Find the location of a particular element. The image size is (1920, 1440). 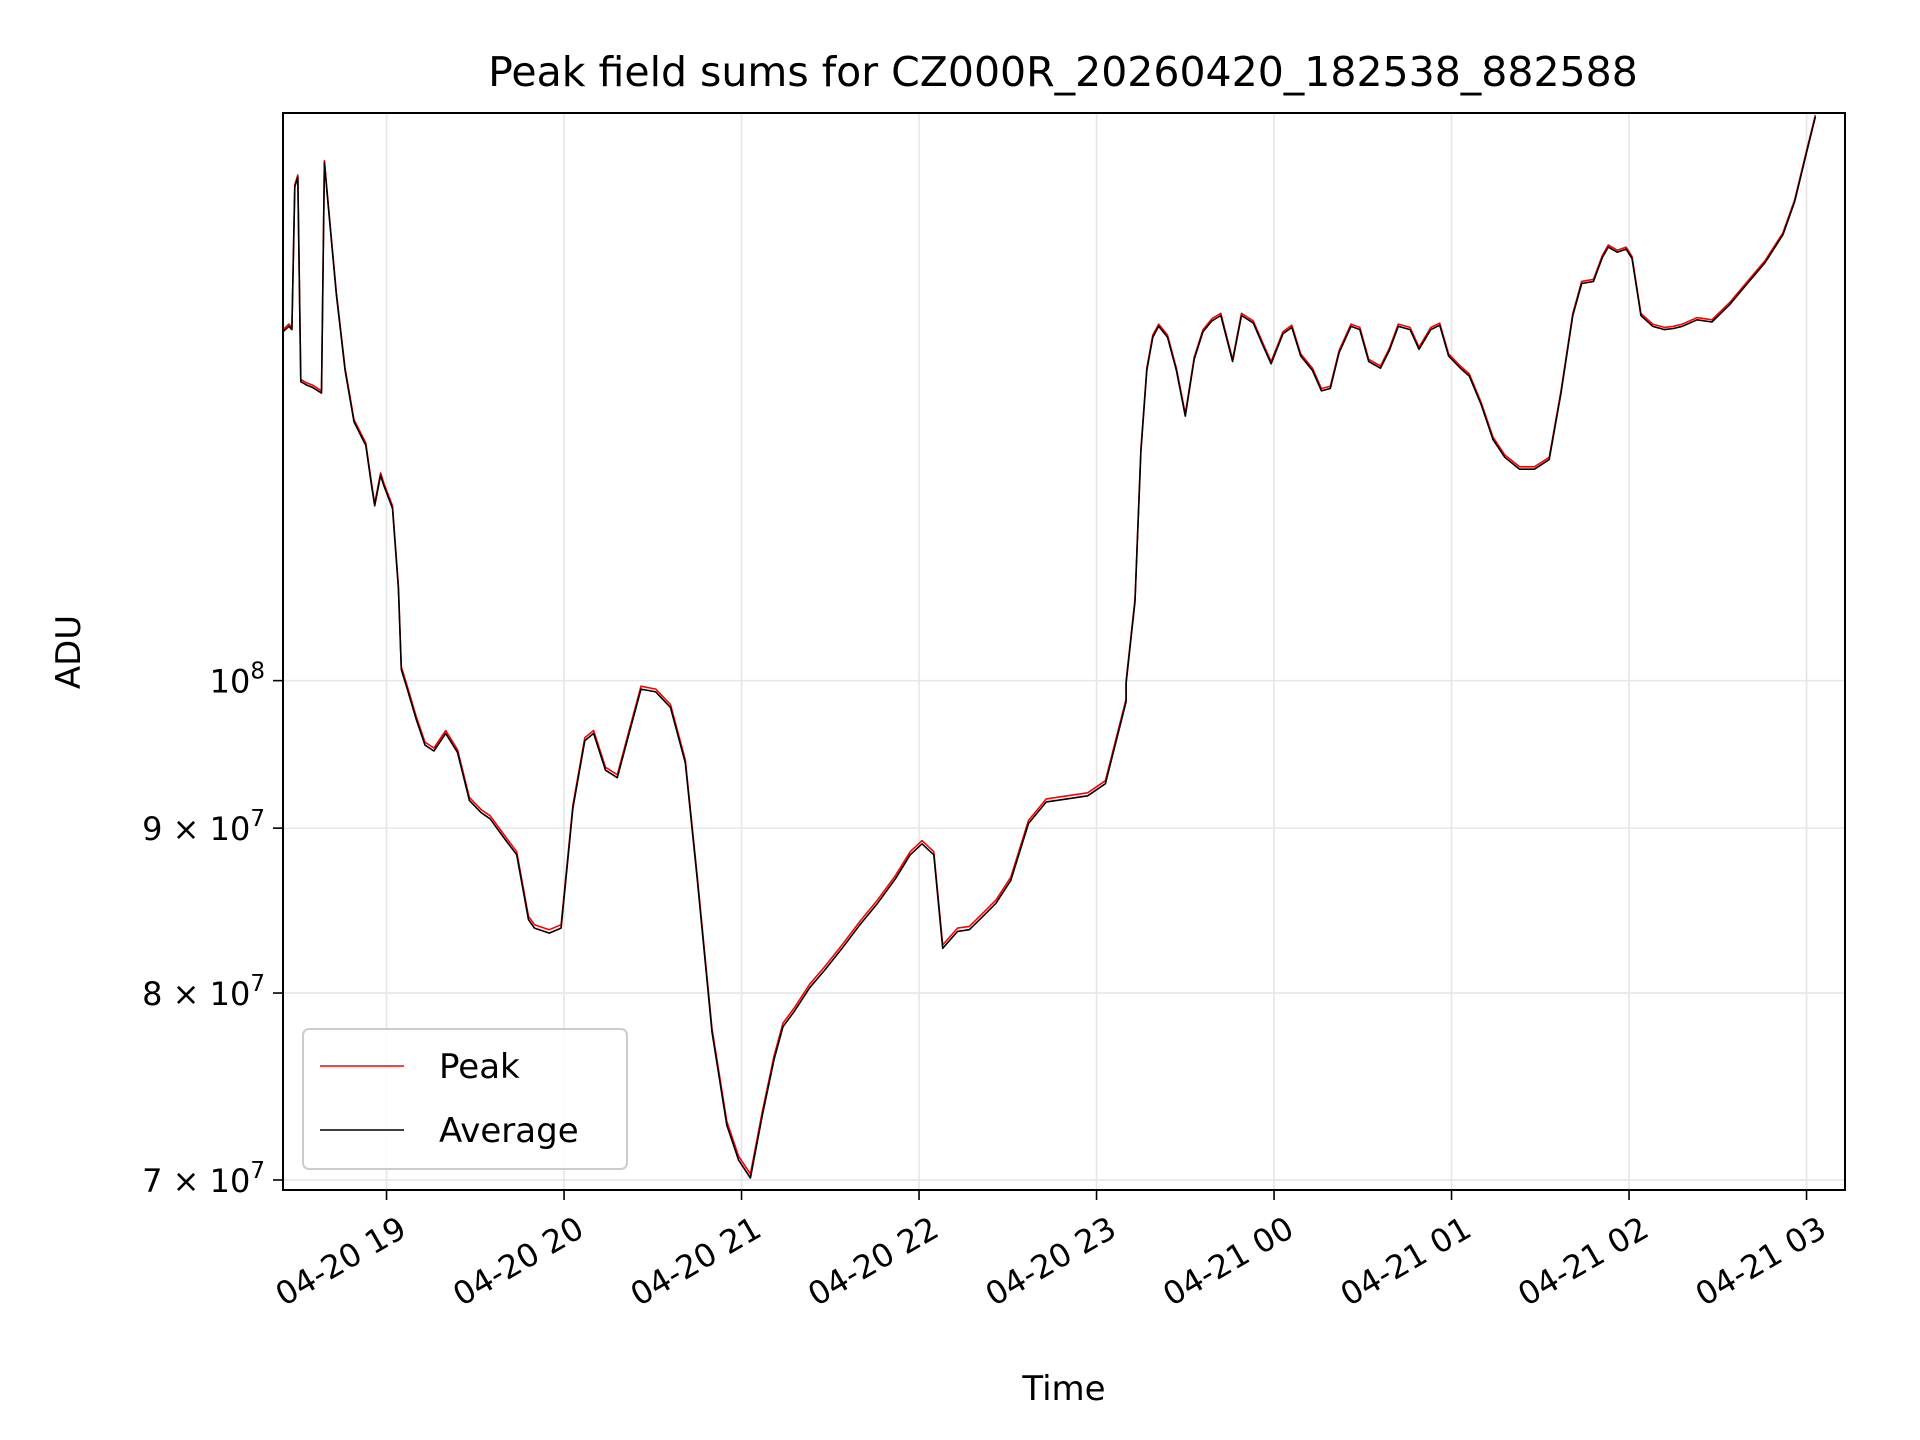

legend-label-peak: Peak is located at coordinates (479, 1067).